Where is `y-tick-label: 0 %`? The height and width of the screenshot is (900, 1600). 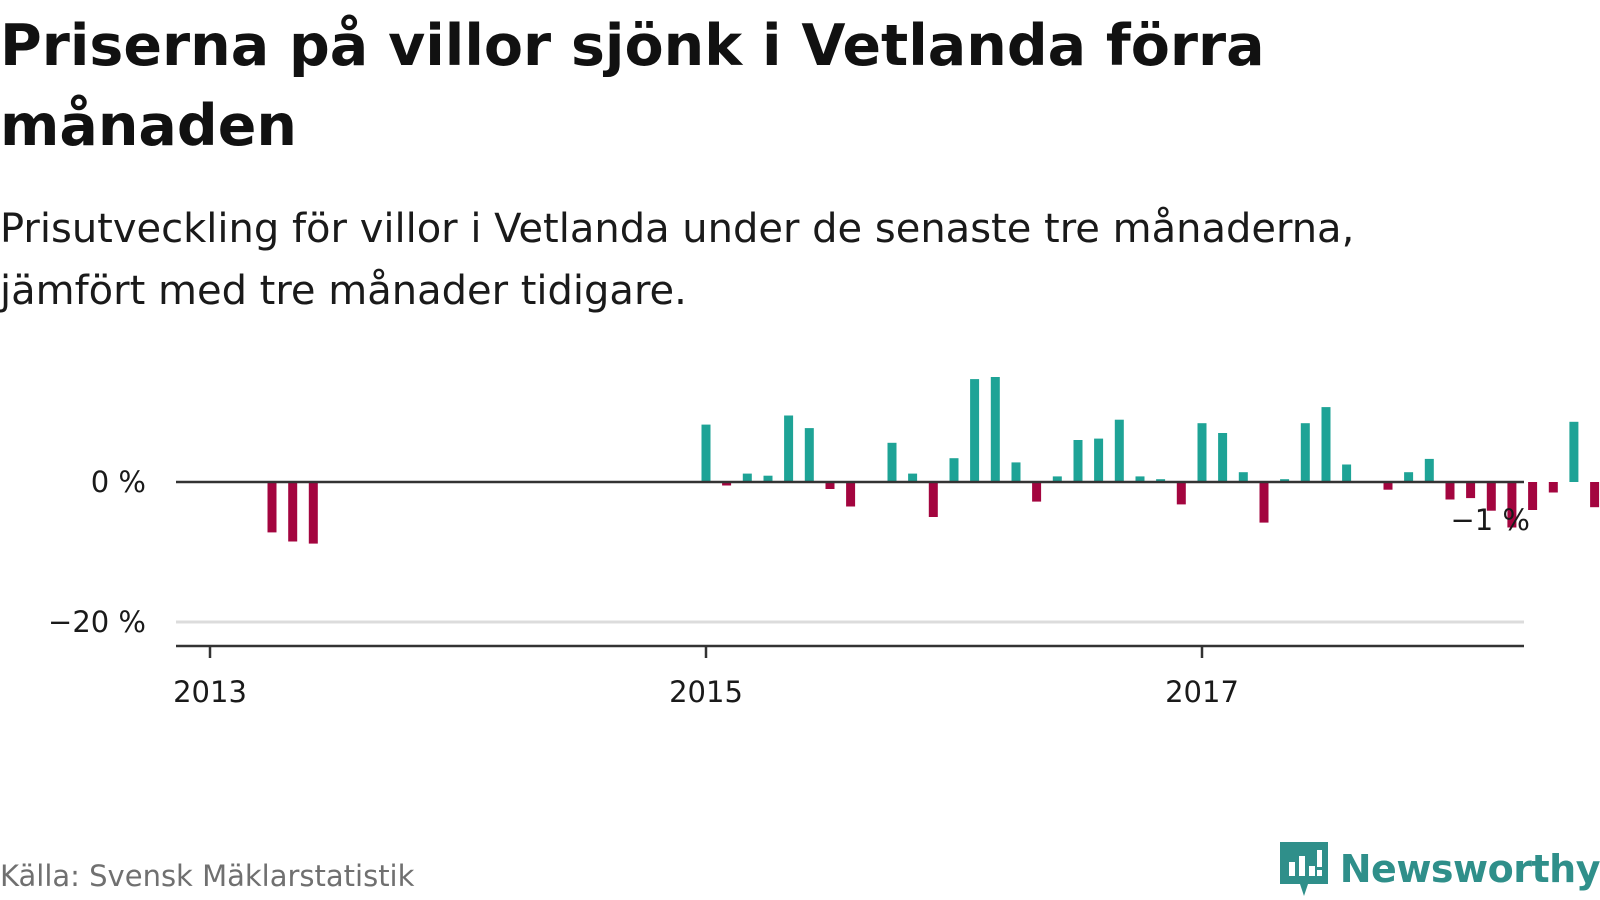 y-tick-label: 0 % is located at coordinates (118, 482).